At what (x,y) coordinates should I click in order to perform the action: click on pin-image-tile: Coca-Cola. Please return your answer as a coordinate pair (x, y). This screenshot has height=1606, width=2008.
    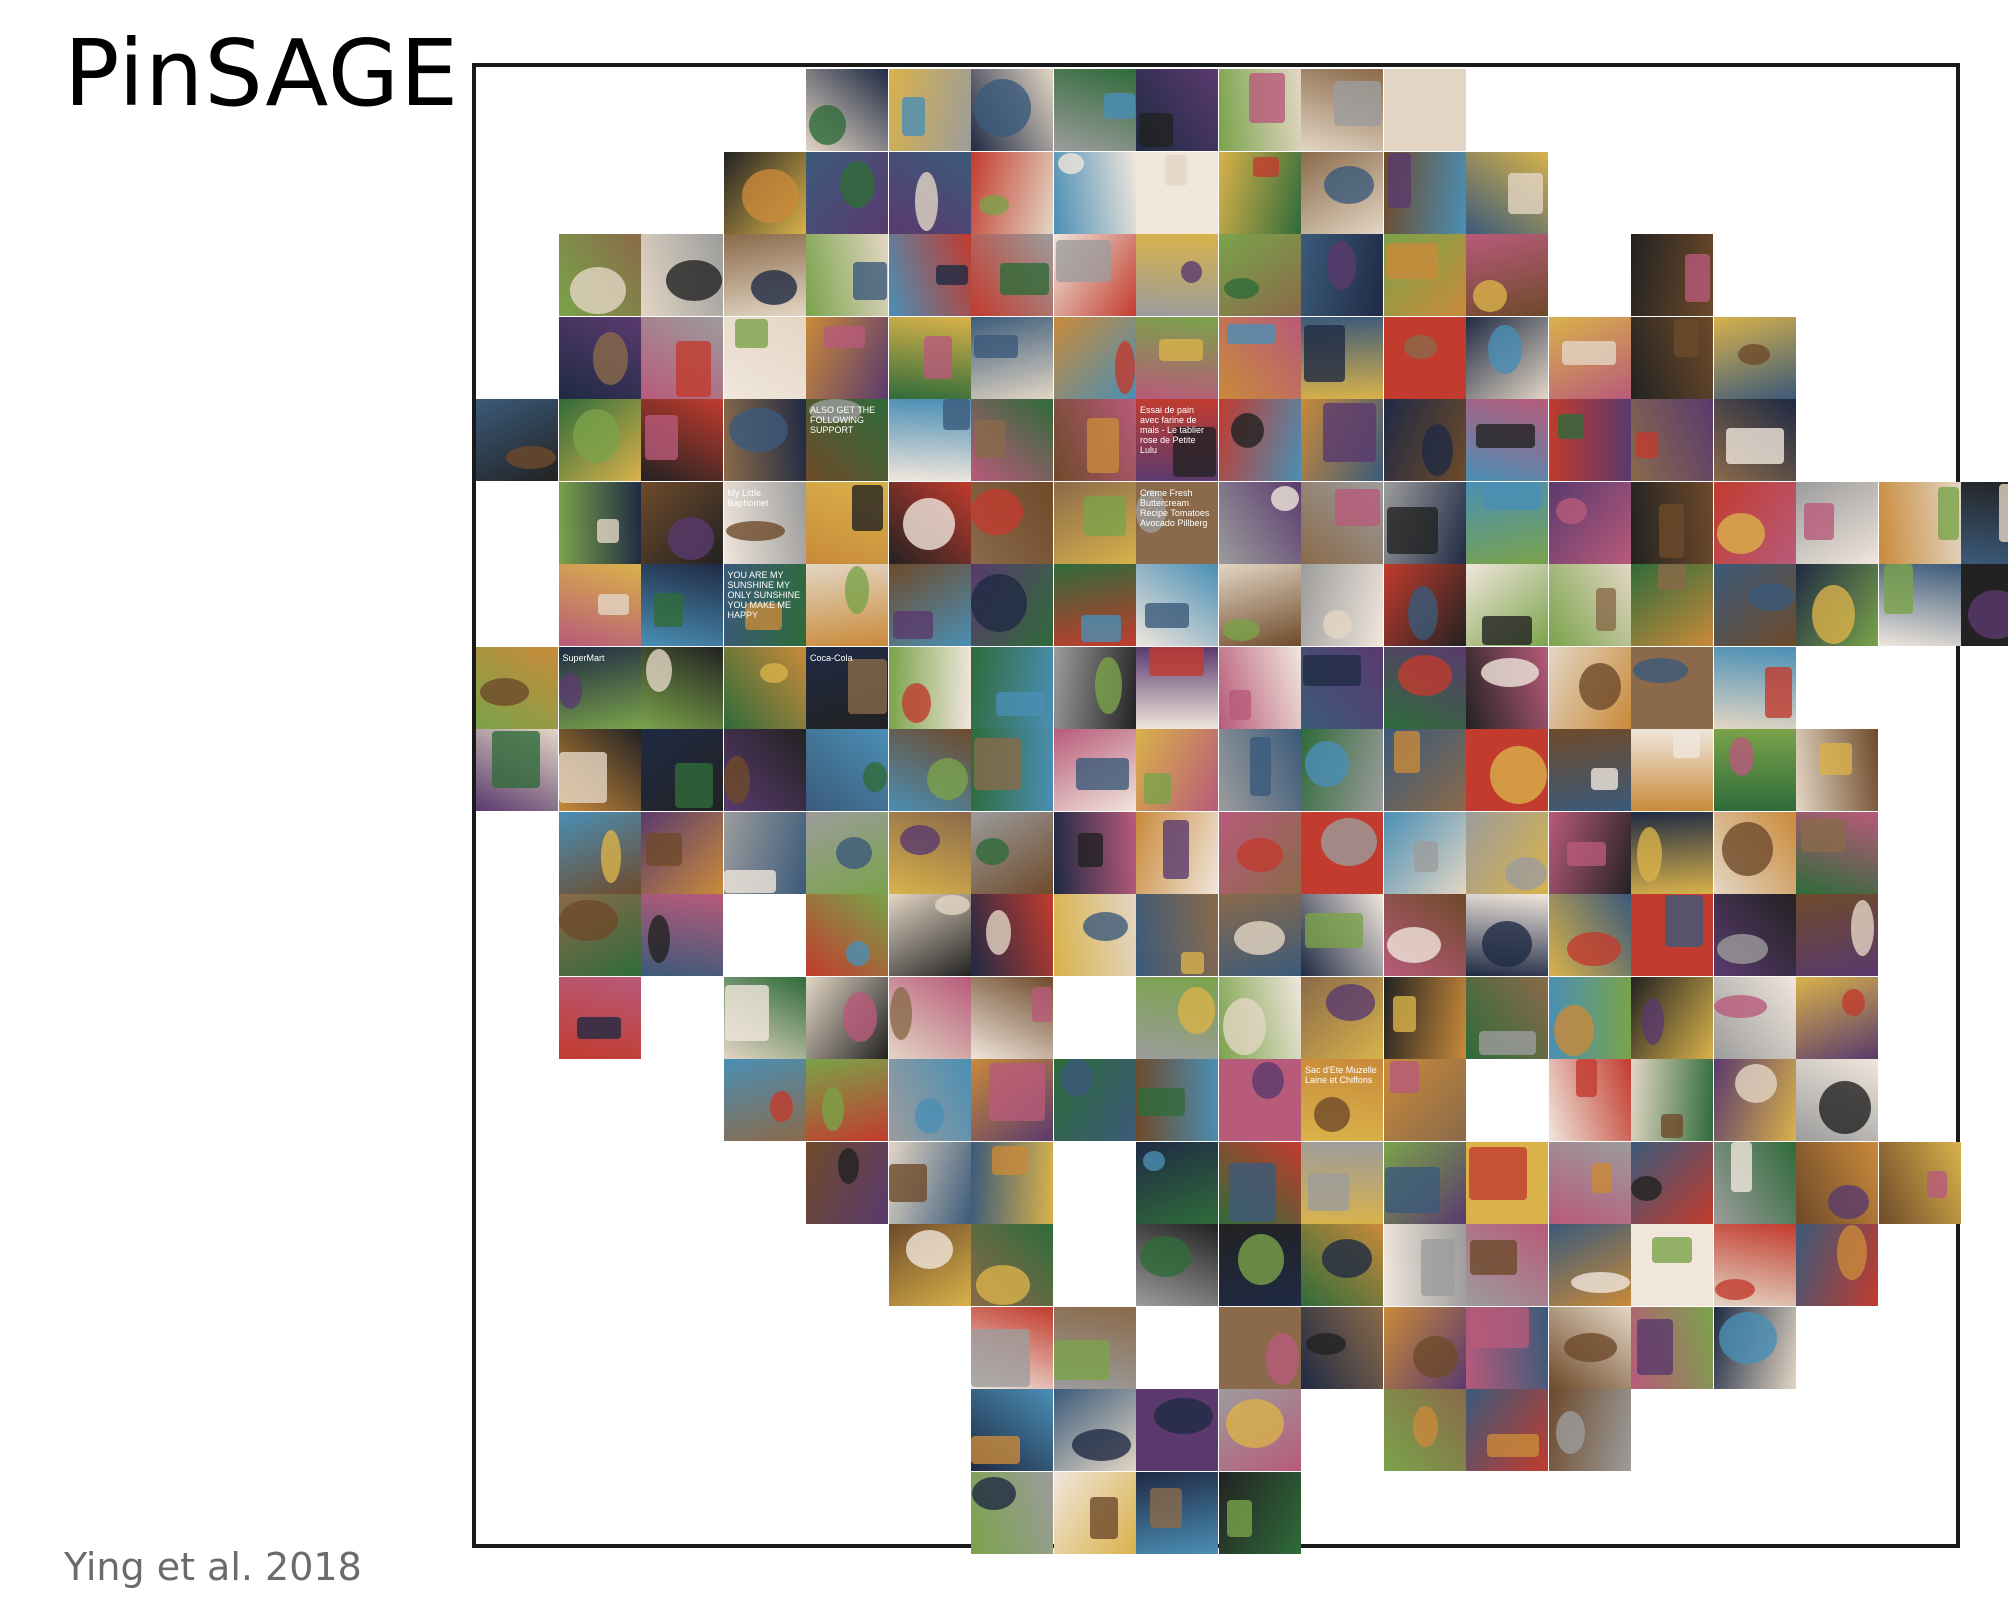
    Looking at the image, I should click on (847, 687).